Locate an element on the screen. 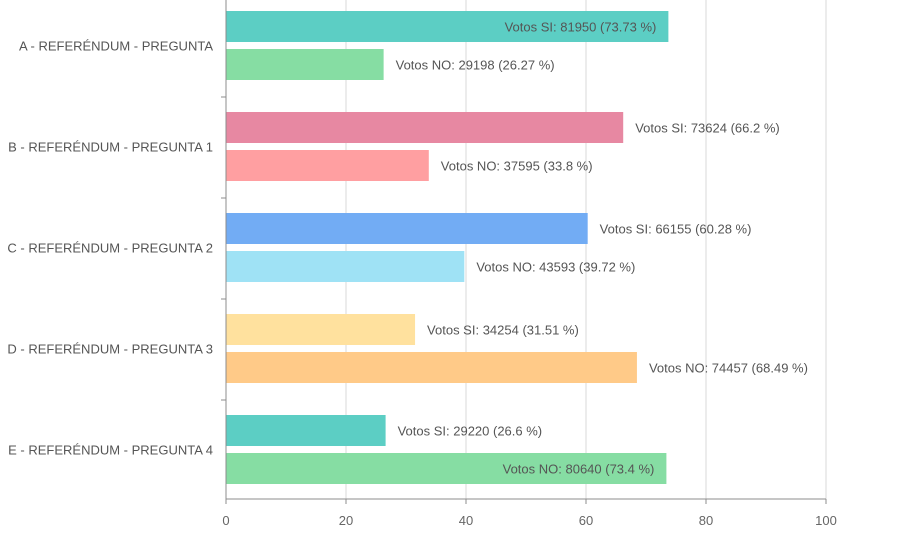 The height and width of the screenshot is (539, 903). x-tick-label: 20 is located at coordinates (346, 520).